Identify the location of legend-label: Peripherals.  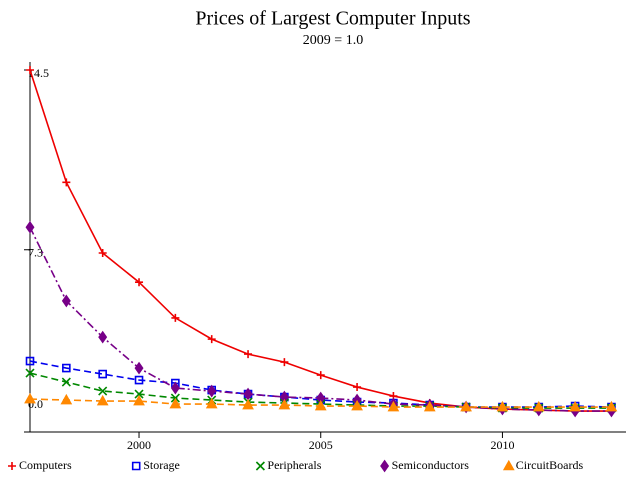
(294, 465).